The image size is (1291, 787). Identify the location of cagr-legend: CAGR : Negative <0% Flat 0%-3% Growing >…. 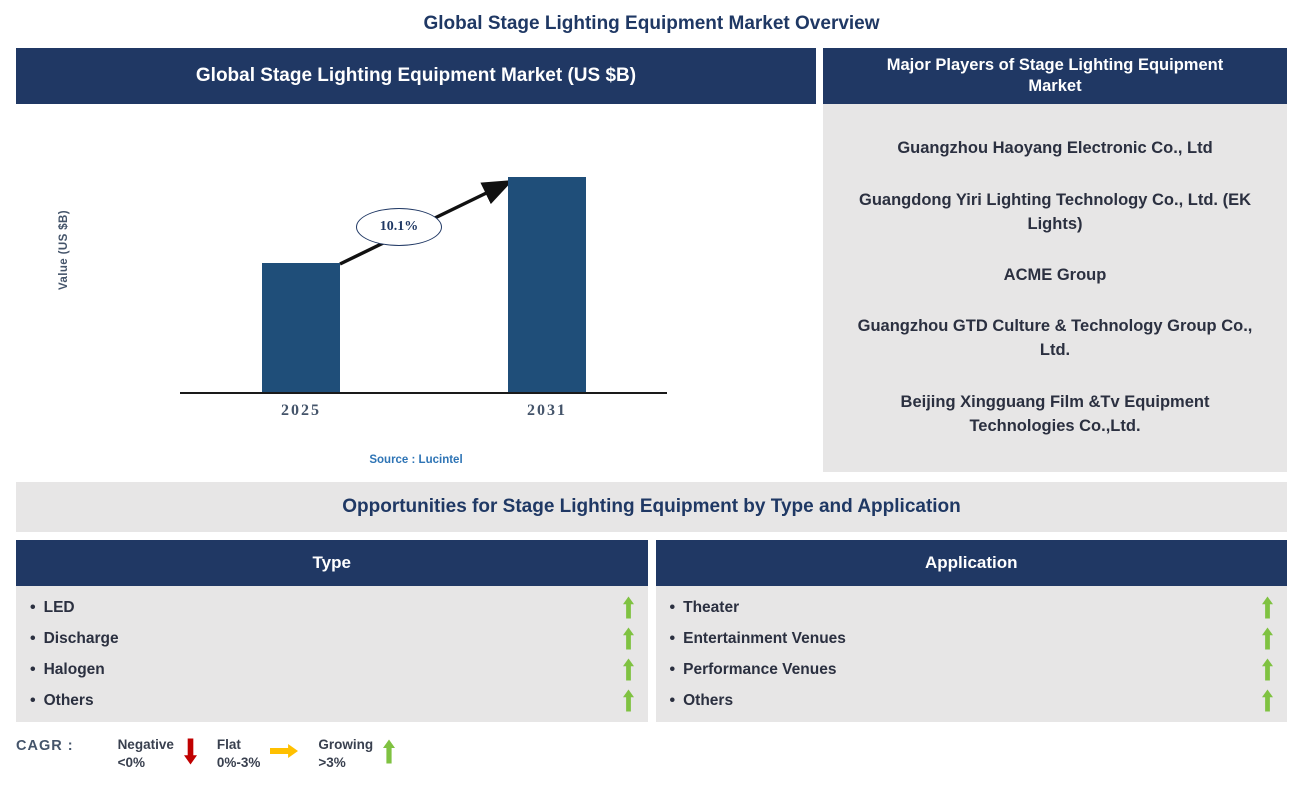
(651, 754).